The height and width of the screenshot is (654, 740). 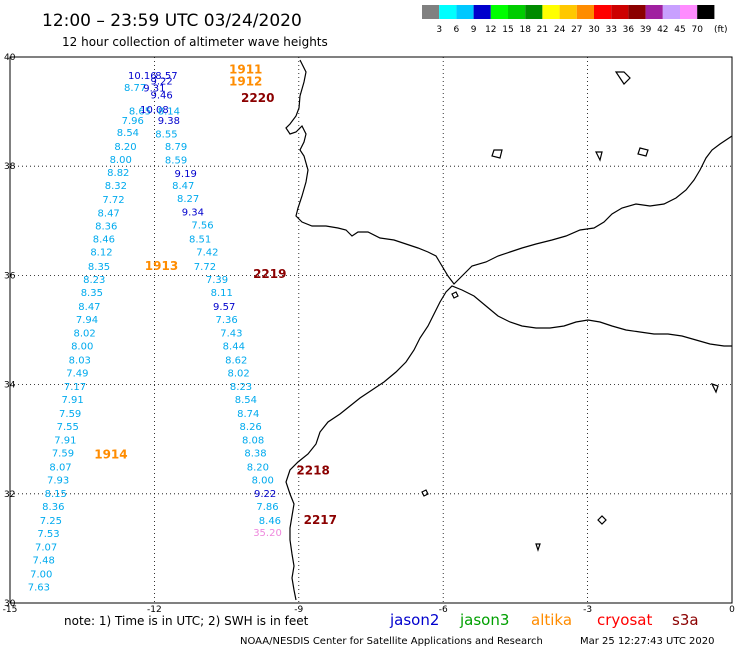 What do you see at coordinates (188, 199) in the screenshot?
I see `wave-height-value: 8.27` at bounding box center [188, 199].